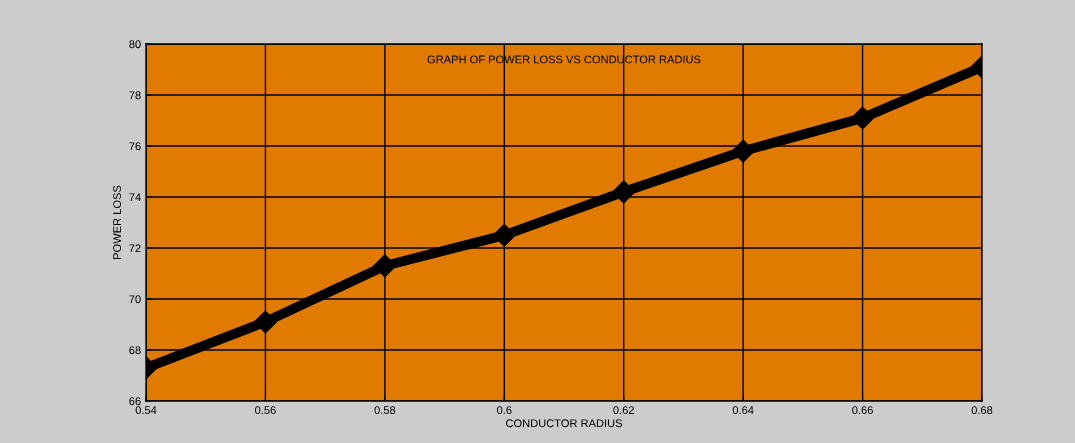 This screenshot has width=1075, height=443. I want to click on y-tick-label: 76, so click(135, 146).